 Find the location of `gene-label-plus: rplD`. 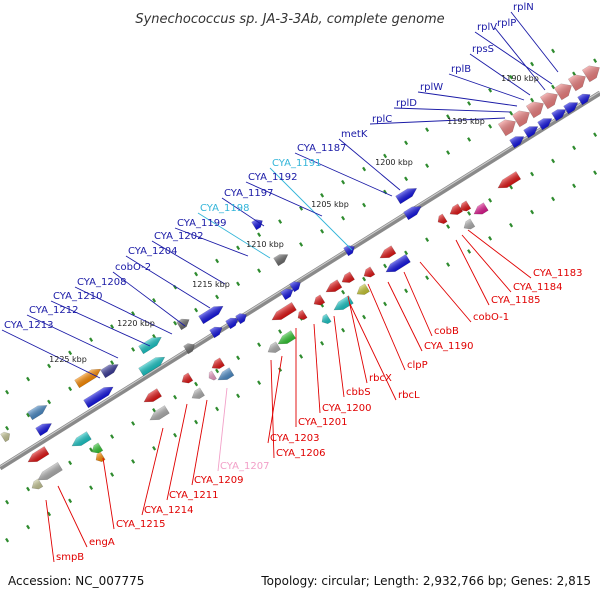

gene-label-plus: rplD is located at coordinates (406, 103).